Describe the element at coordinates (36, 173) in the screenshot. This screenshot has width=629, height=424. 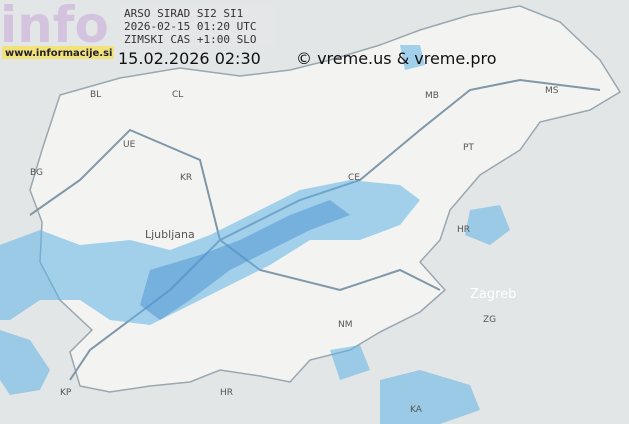
I see `city-label: BG` at that location.